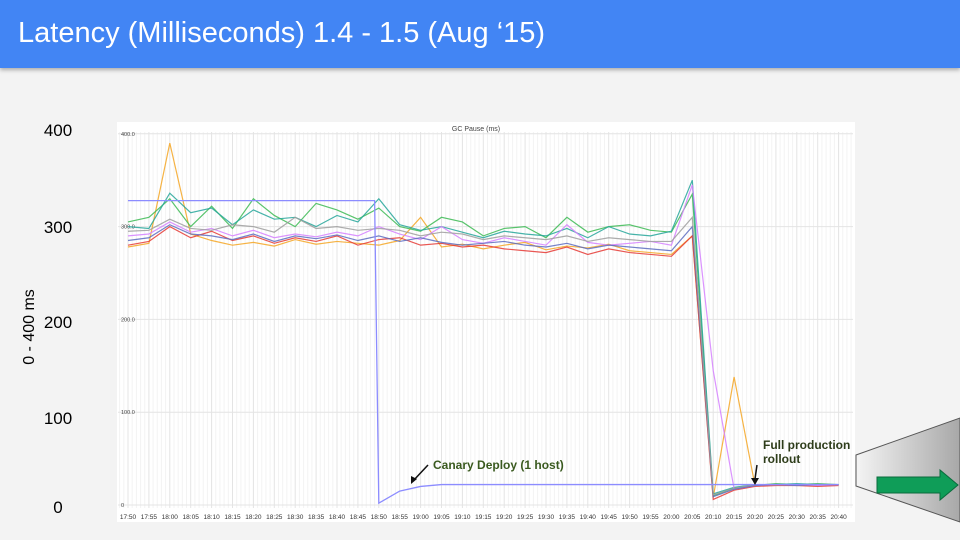 This screenshot has height=540, width=960. What do you see at coordinates (128, 517) in the screenshot?
I see `x-tick-label: 17:50` at bounding box center [128, 517].